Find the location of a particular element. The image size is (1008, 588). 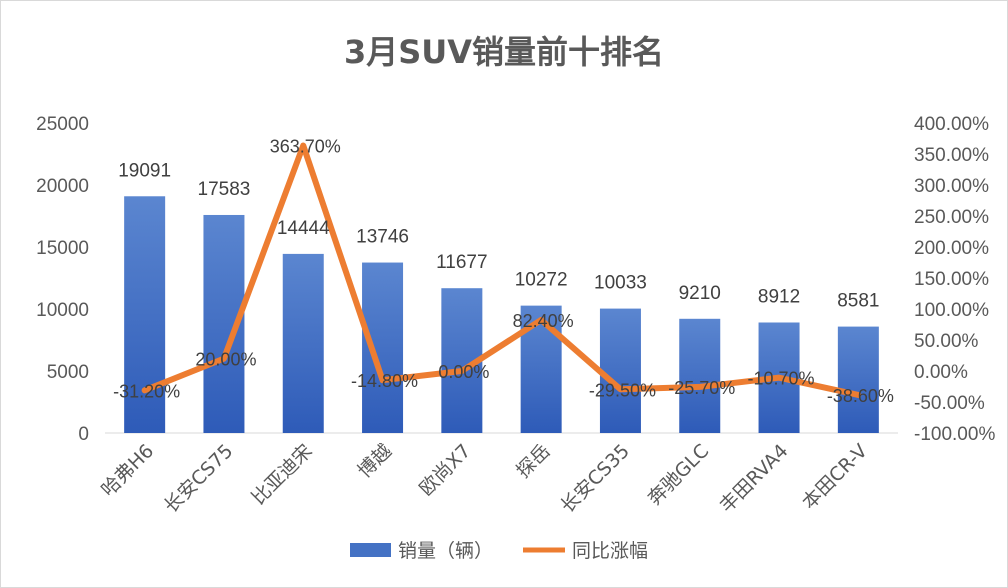

y-right-tick-label: -100.00% is located at coordinates (954, 434).